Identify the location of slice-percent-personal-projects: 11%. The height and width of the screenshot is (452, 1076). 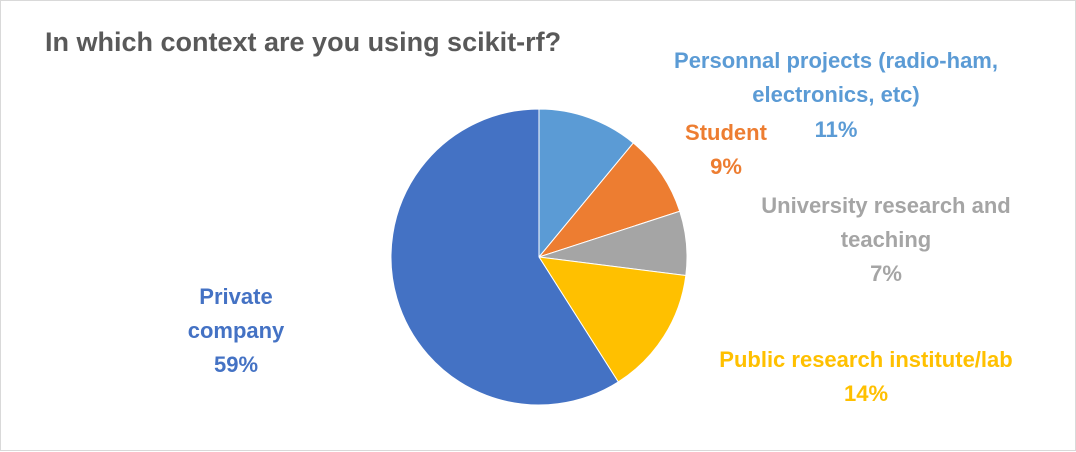
(836, 129).